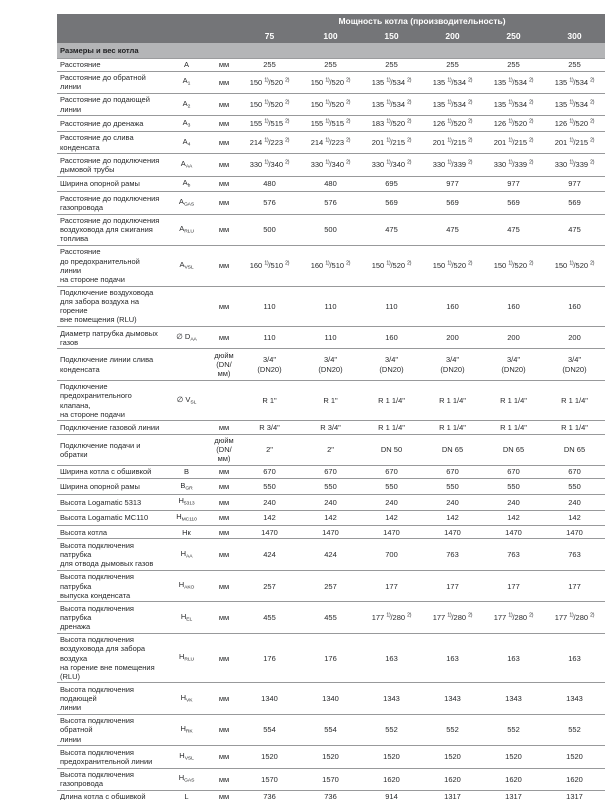 The image size is (610, 800). I want to click on value-cell: 480, so click(270, 184).